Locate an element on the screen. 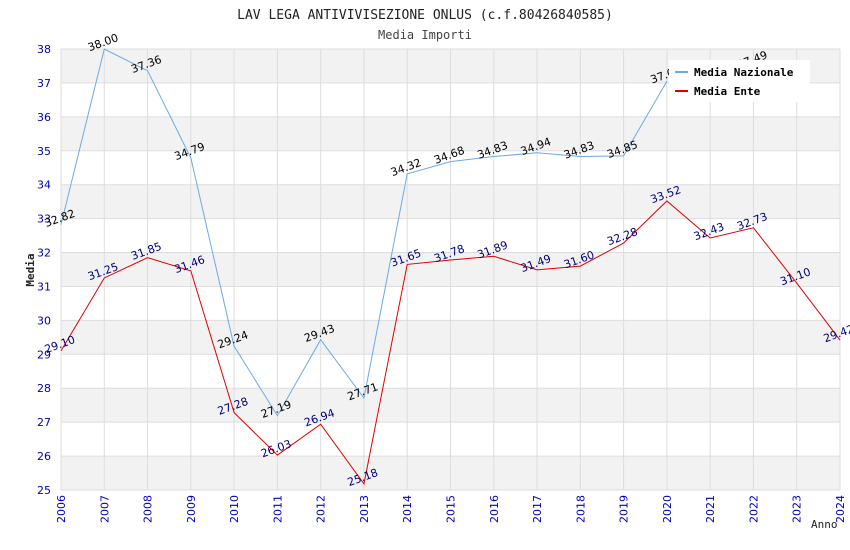  y-tick-label: 31 is located at coordinates (44, 286).